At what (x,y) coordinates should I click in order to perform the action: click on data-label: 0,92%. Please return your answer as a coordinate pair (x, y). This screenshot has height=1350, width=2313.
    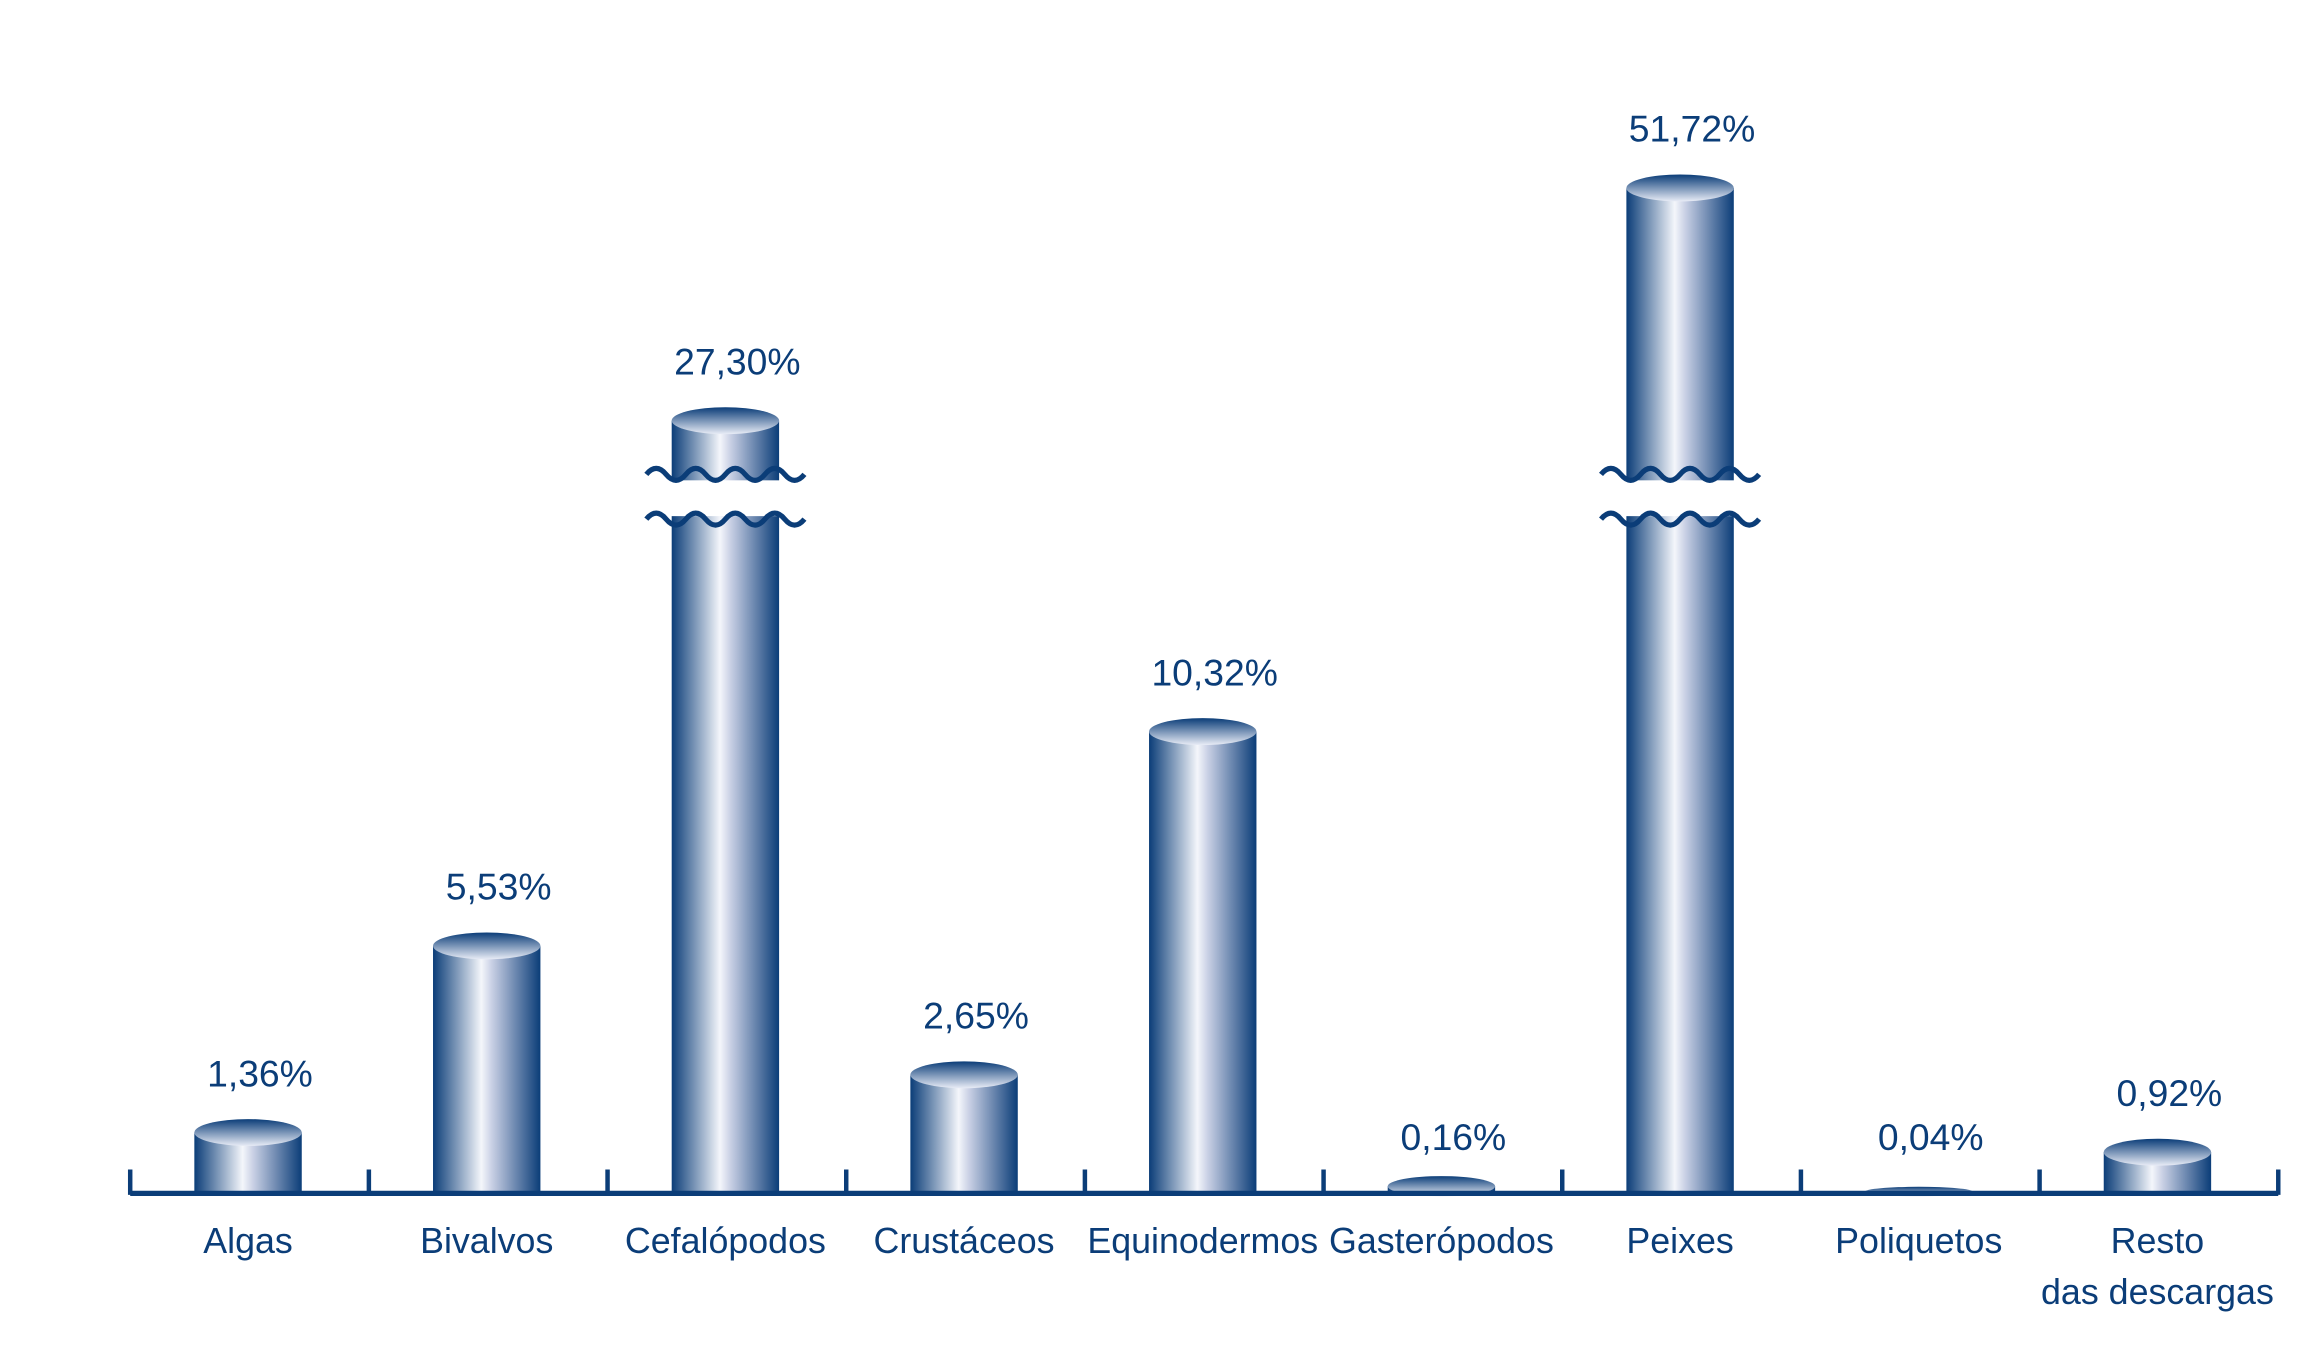
    Looking at the image, I should click on (2170, 1093).